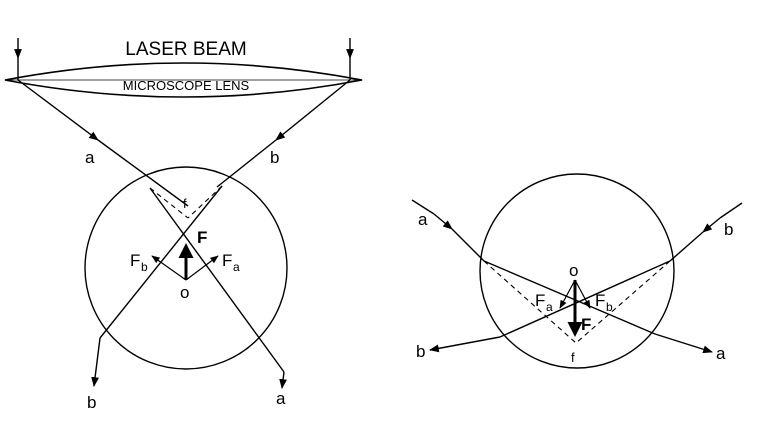 The height and width of the screenshot is (431, 757). What do you see at coordinates (186, 85) in the screenshot?
I see `microscope-lens-label: MICROSCOPE LENS` at bounding box center [186, 85].